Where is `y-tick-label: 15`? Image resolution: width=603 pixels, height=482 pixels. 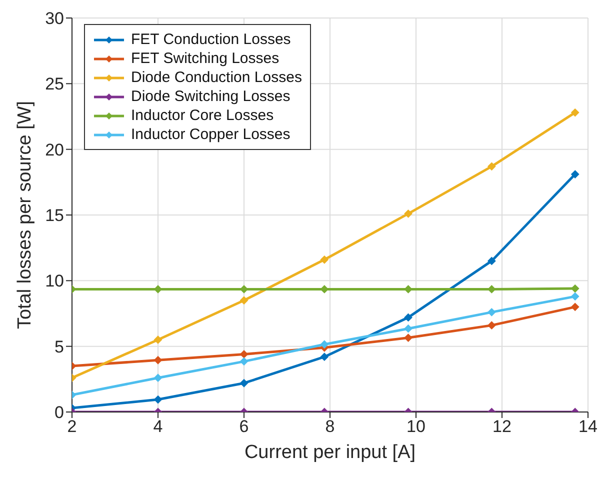
y-tick-label: 15 is located at coordinates (54, 216).